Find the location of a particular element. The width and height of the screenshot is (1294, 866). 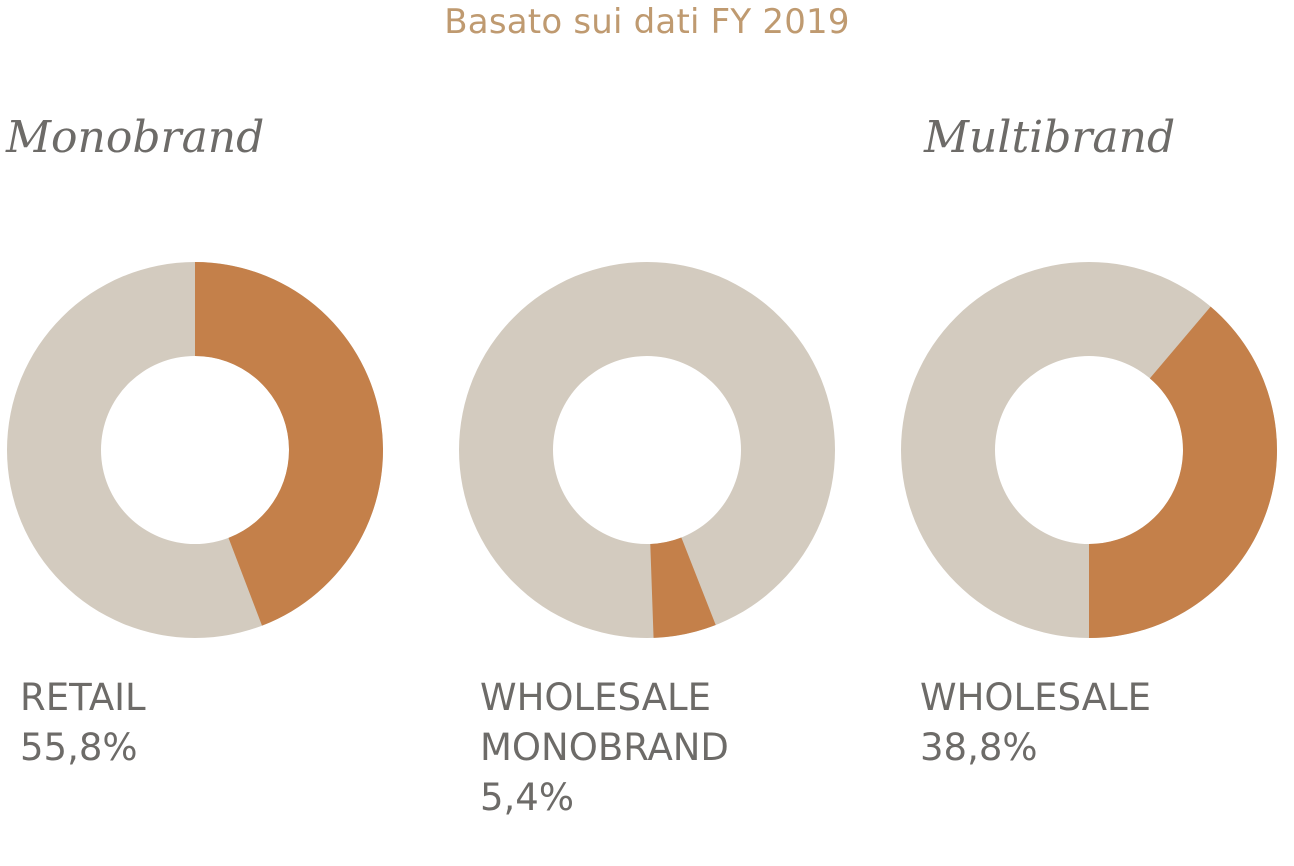

donut-wholesale-multibrand is located at coordinates (1089, 450).